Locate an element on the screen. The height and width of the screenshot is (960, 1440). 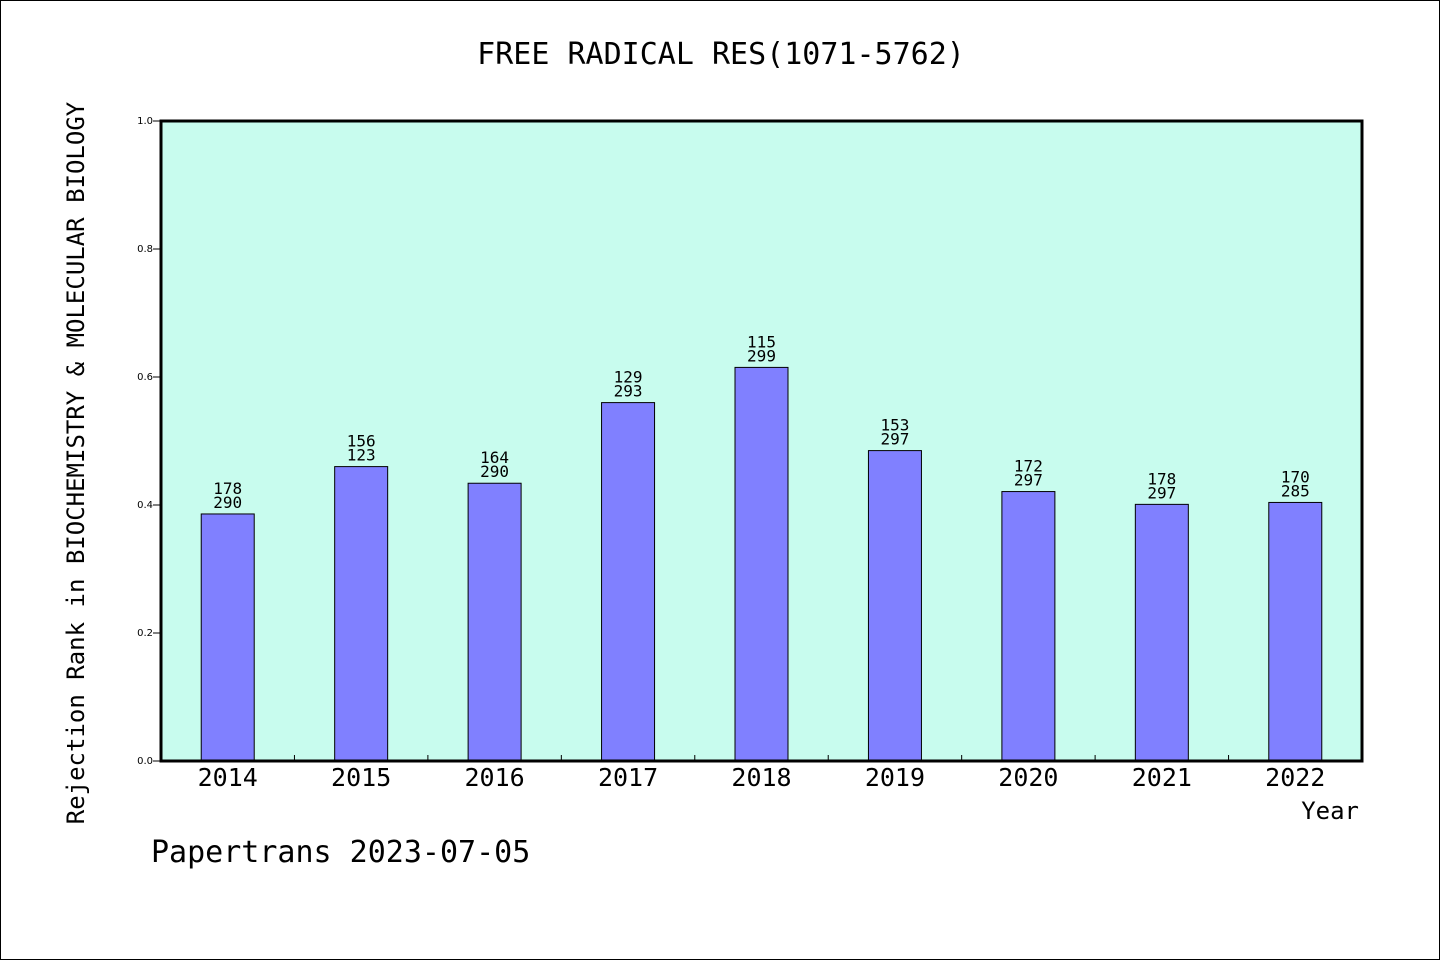
y-tick-label: 1.0 is located at coordinates (145, 121).